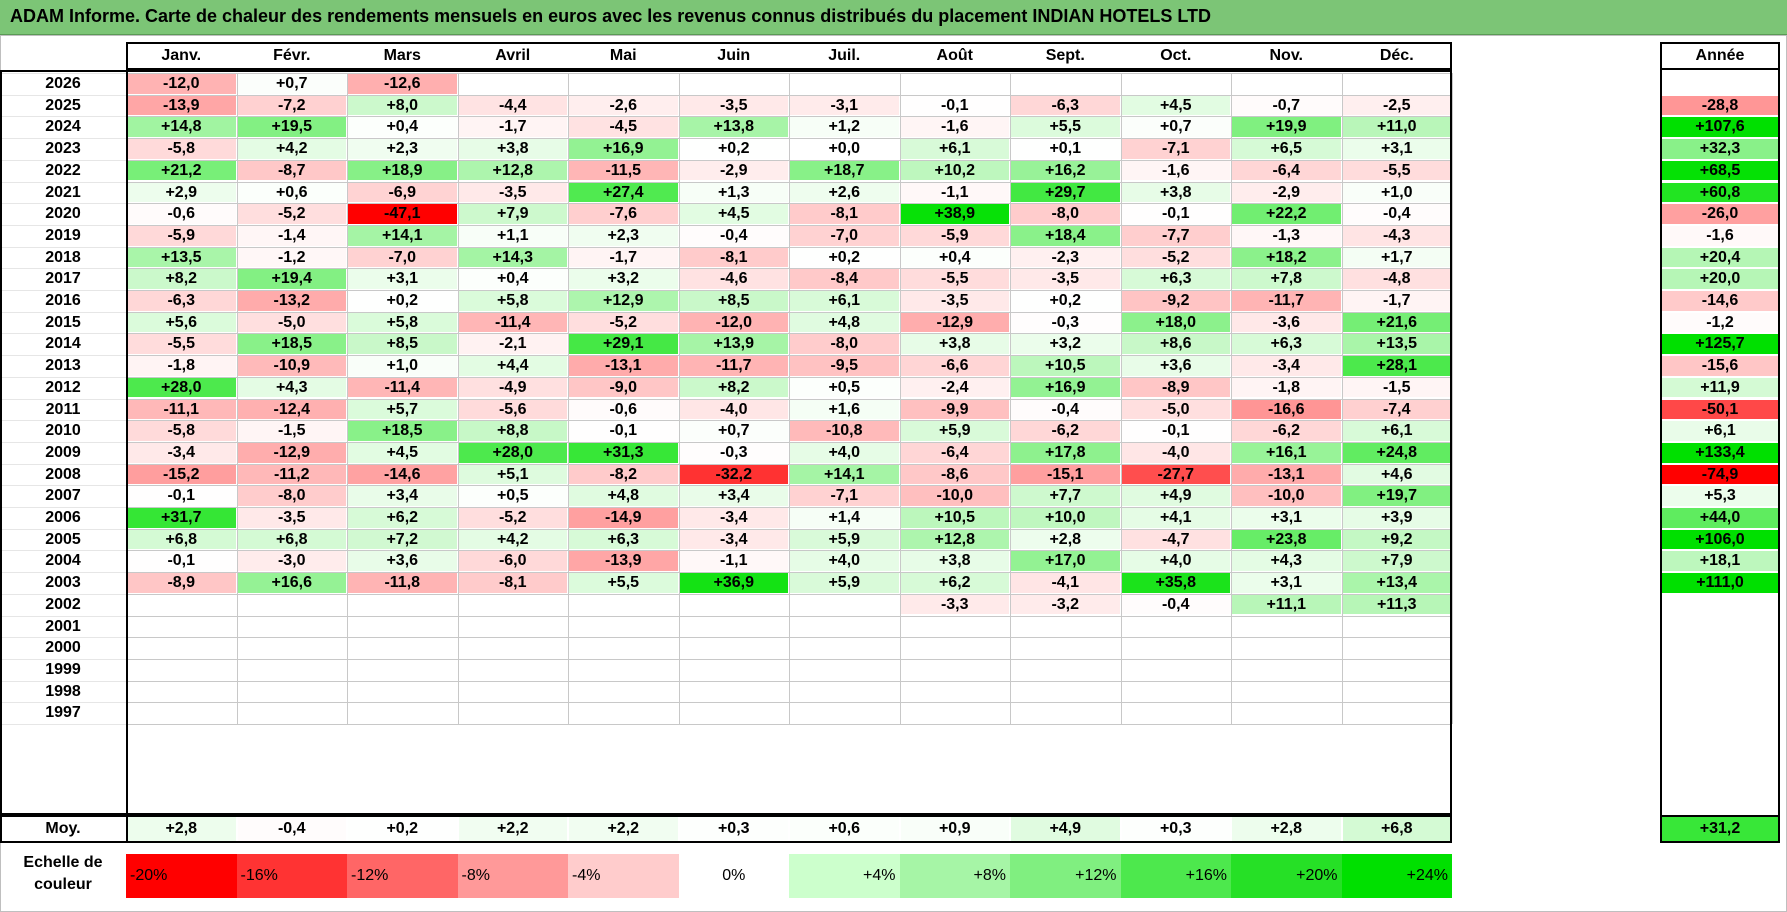  Describe the element at coordinates (402, 322) in the screenshot. I see `heatmap-cell: +5,8` at that location.